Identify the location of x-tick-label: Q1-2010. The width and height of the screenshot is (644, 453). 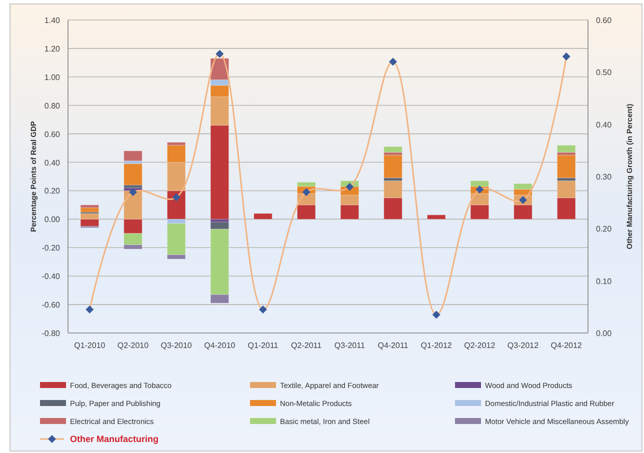
(90, 345).